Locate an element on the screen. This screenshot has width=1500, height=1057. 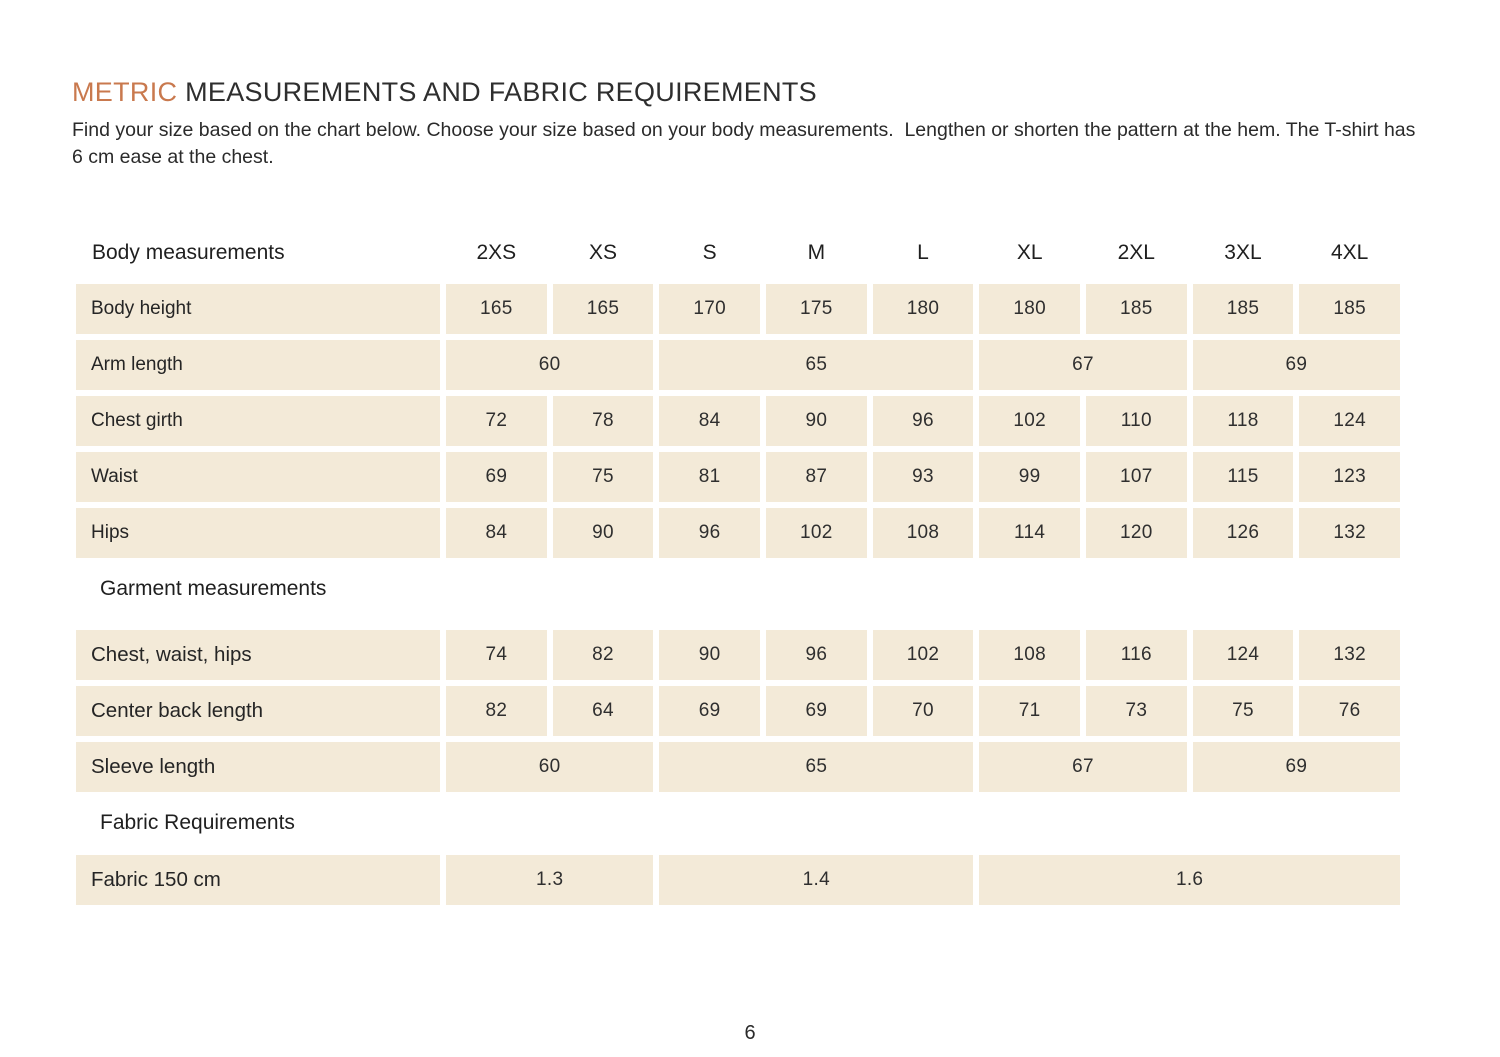
row-label: Body height is located at coordinates (258, 308).